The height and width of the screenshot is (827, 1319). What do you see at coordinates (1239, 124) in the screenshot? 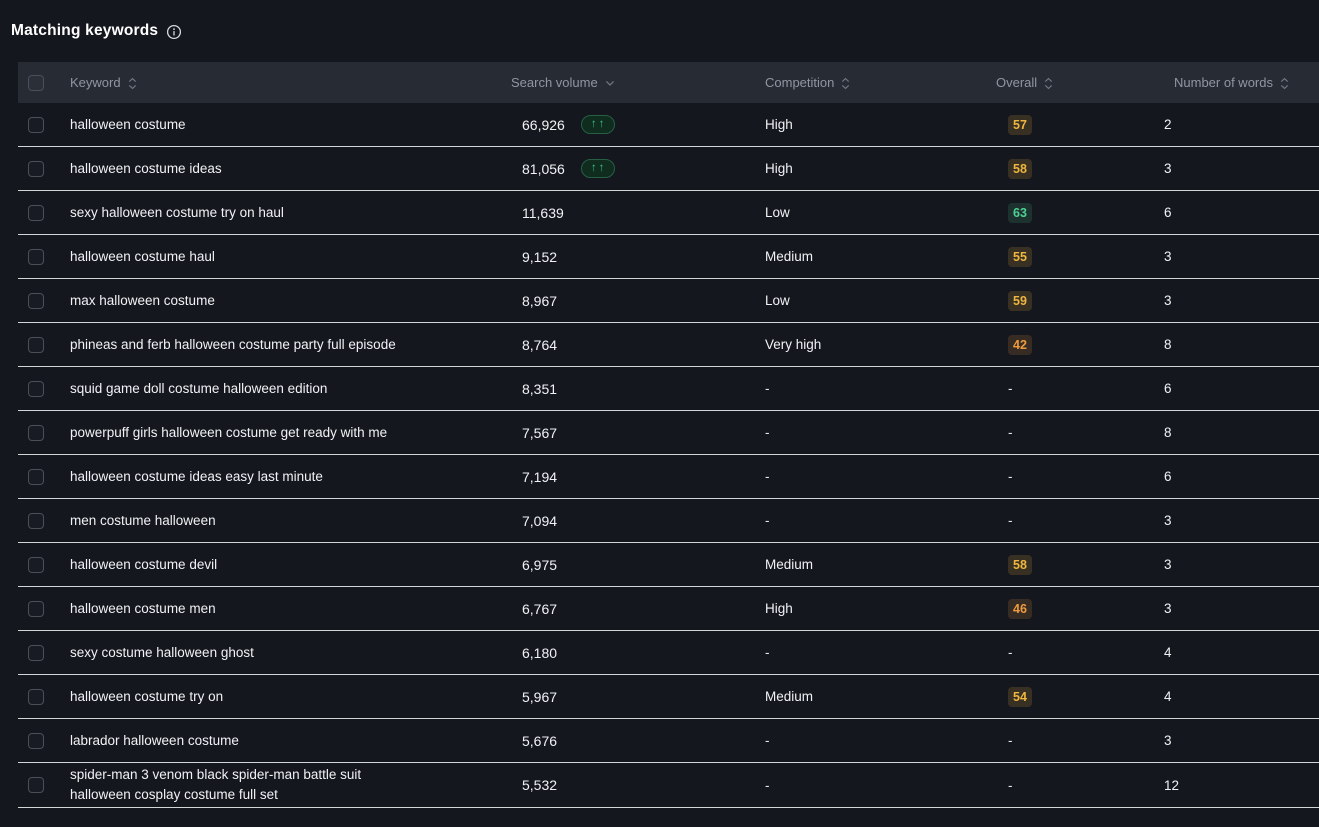
I see `word-count-cell: 2` at bounding box center [1239, 124].